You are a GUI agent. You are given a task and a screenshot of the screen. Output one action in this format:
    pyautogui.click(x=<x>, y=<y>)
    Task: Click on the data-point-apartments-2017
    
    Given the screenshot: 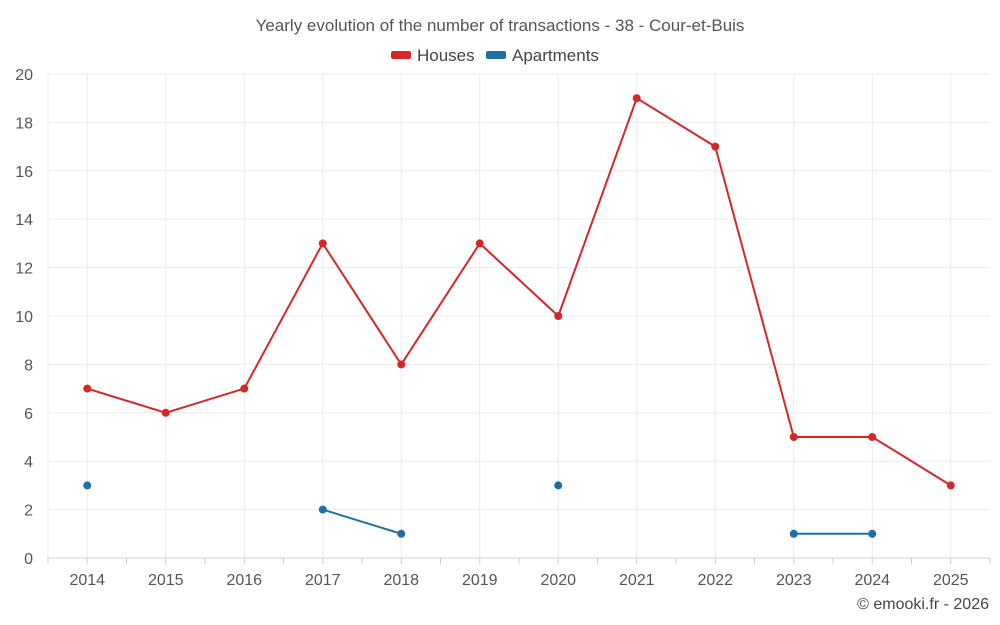 What is the action you would take?
    pyautogui.click(x=322, y=509)
    